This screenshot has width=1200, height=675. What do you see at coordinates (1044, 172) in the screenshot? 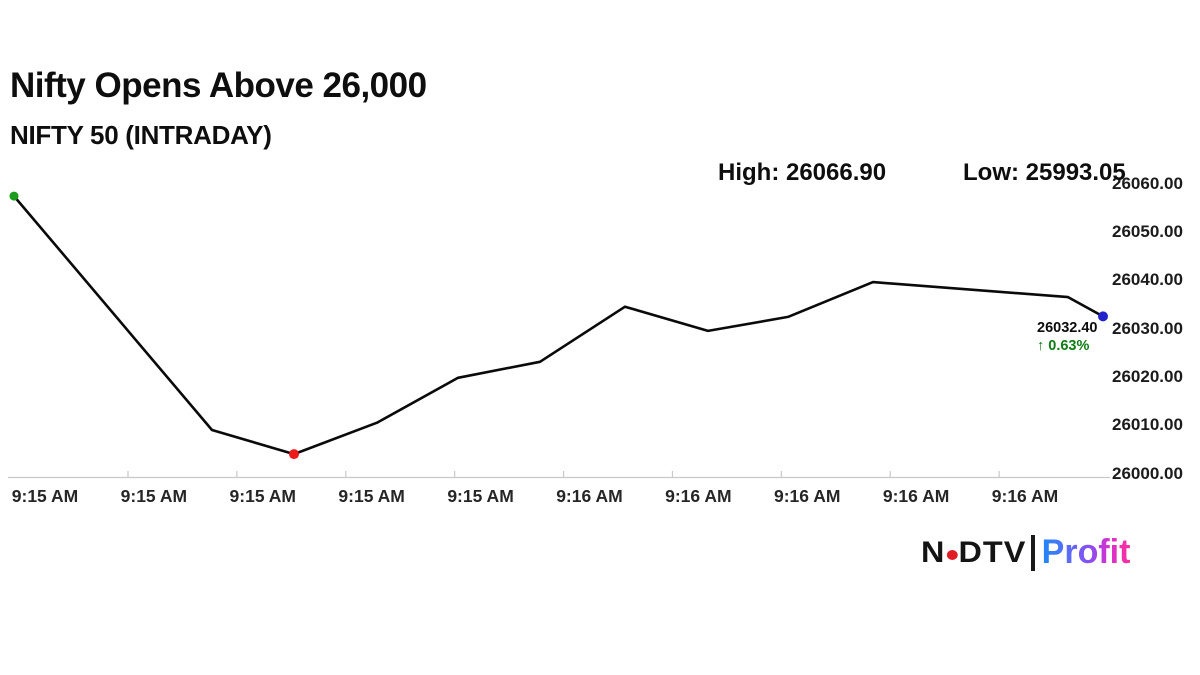
I see `low-value-label: Low: 25993.05` at bounding box center [1044, 172].